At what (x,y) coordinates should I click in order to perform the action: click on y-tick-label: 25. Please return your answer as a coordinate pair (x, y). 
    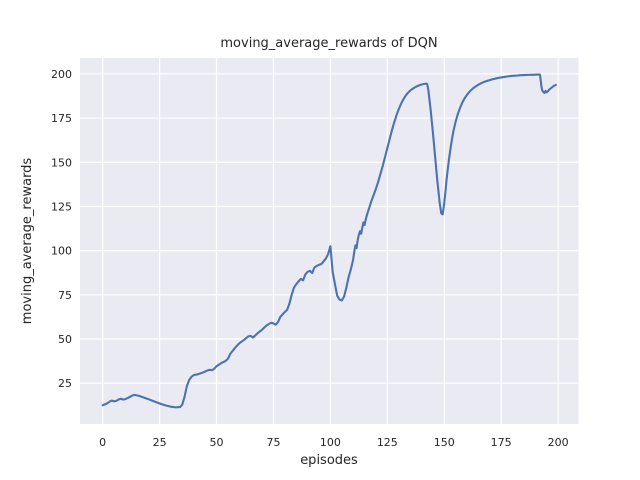
    Looking at the image, I should click on (65, 383).